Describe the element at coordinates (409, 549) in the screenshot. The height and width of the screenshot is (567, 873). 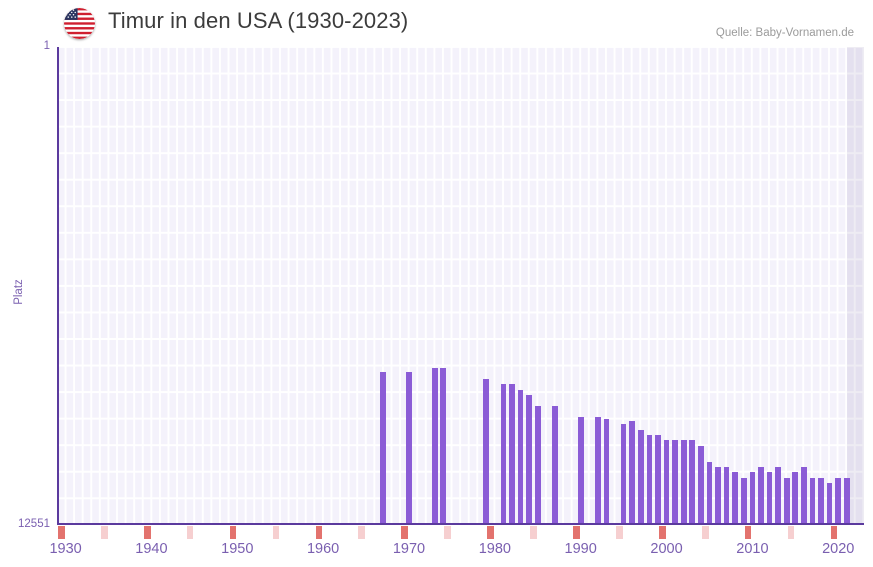
I see `x-axis-tick-label: 1970` at that location.